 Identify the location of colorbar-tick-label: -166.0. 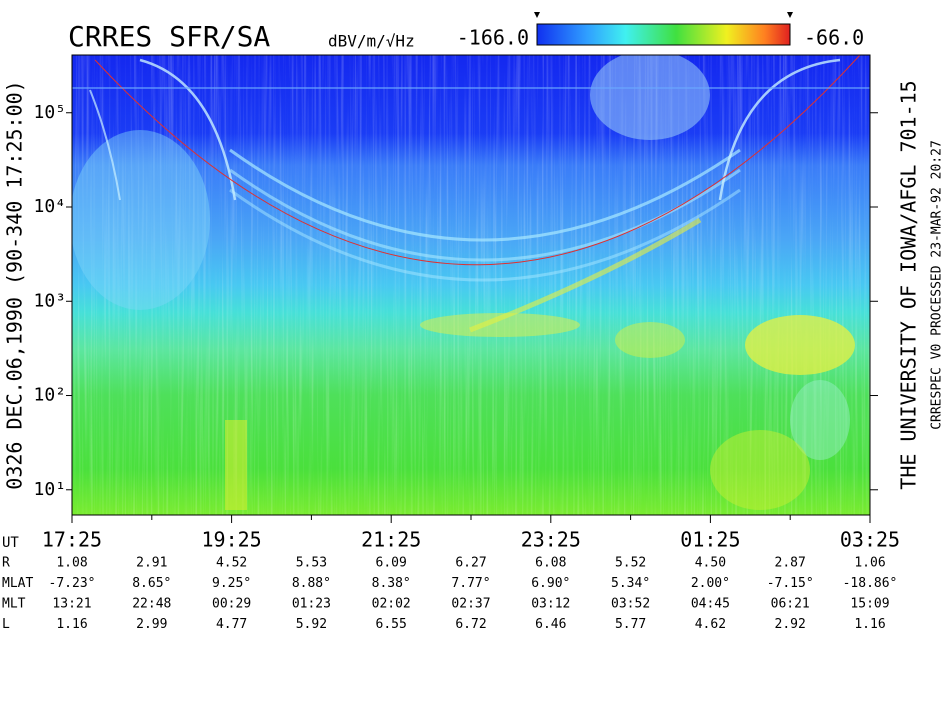
(493, 38).